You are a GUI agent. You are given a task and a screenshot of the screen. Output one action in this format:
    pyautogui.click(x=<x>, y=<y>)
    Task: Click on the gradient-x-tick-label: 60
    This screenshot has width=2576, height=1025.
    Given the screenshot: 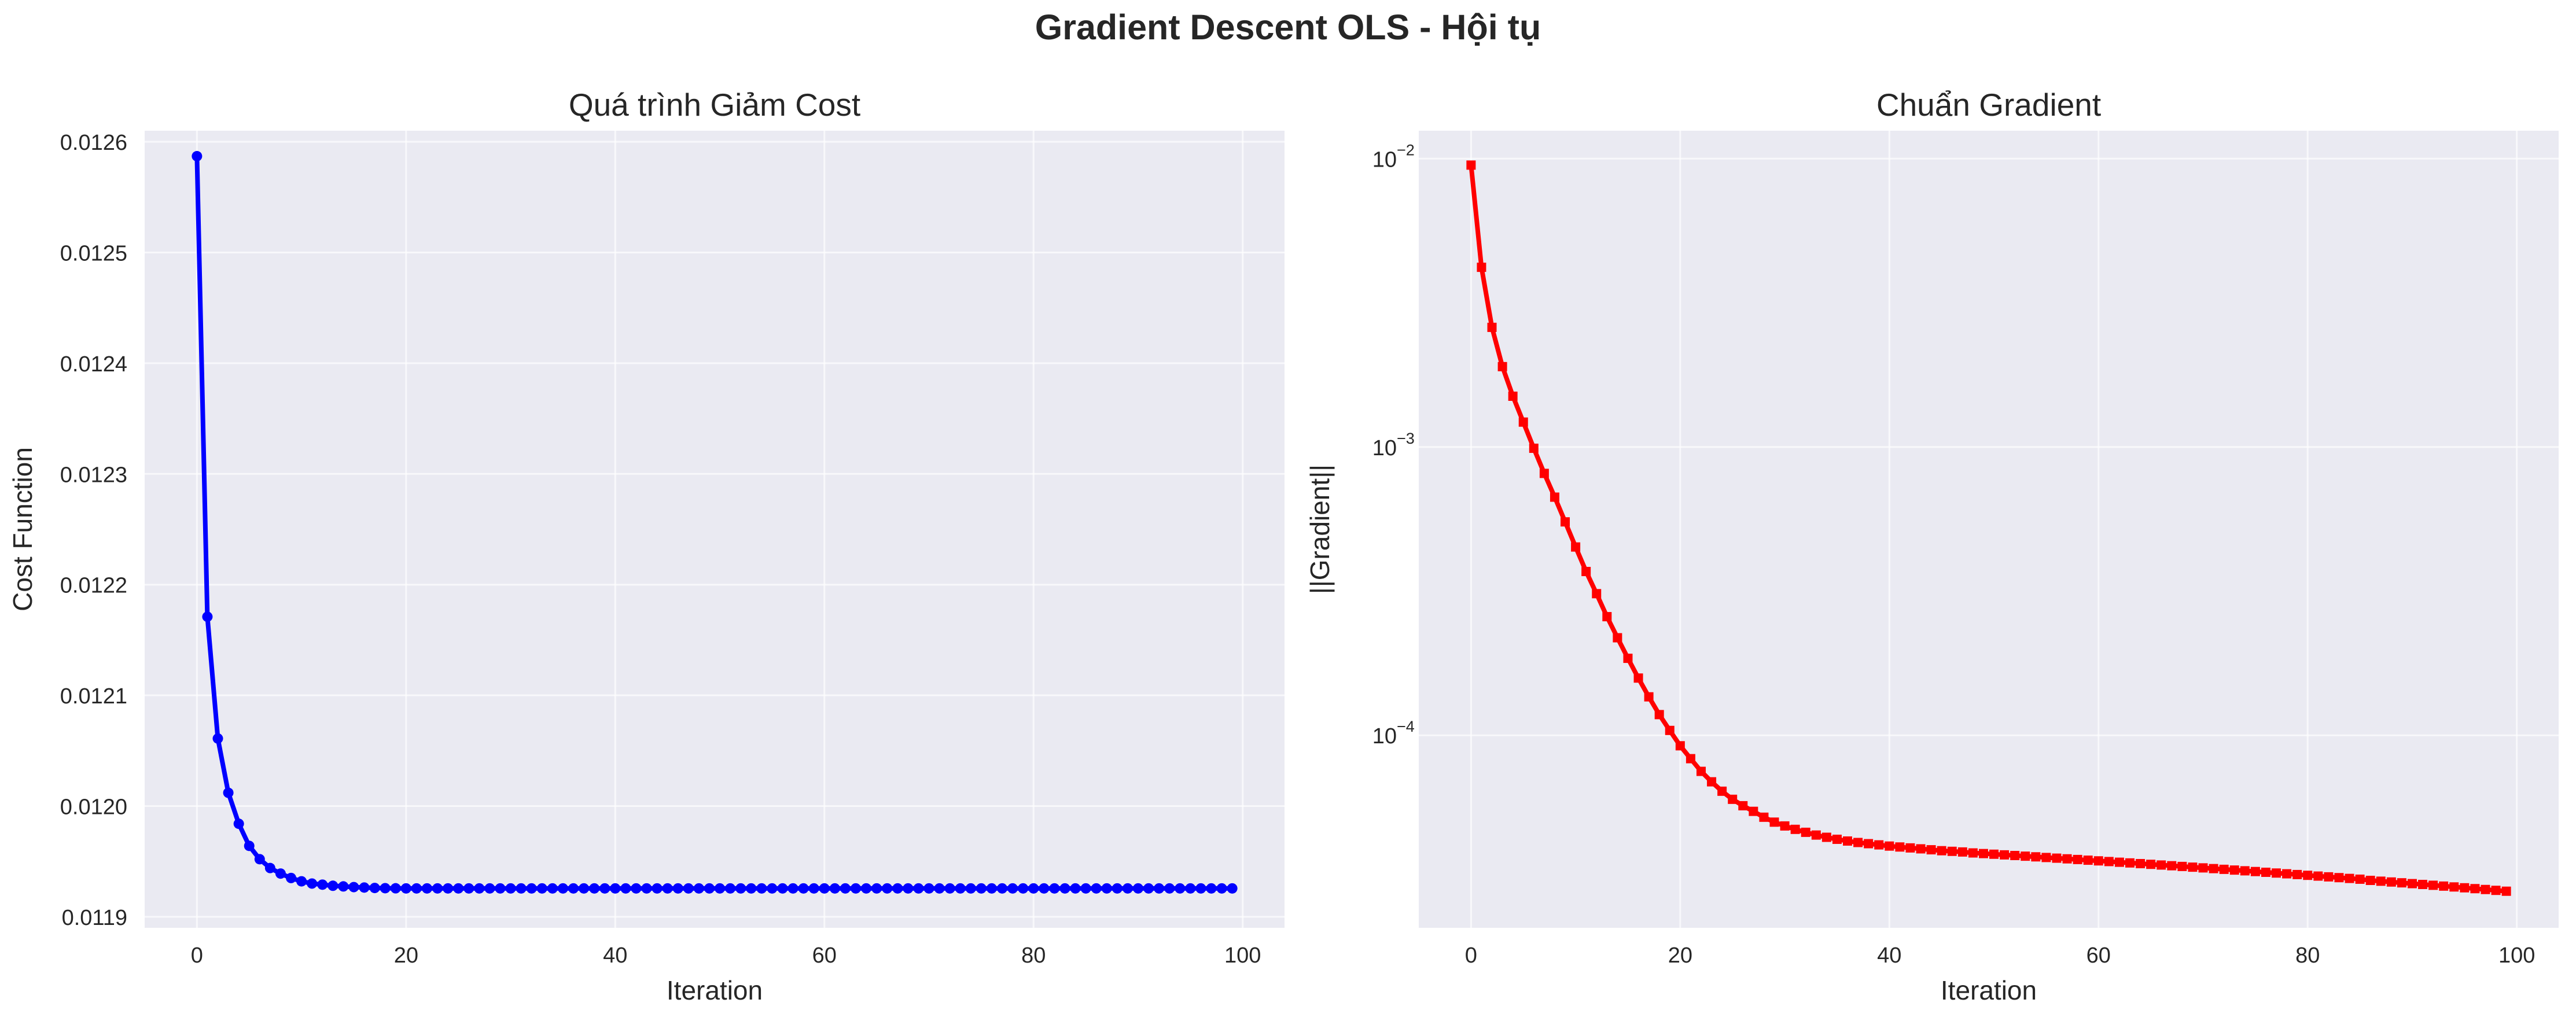 What is the action you would take?
    pyautogui.click(x=2098, y=955)
    